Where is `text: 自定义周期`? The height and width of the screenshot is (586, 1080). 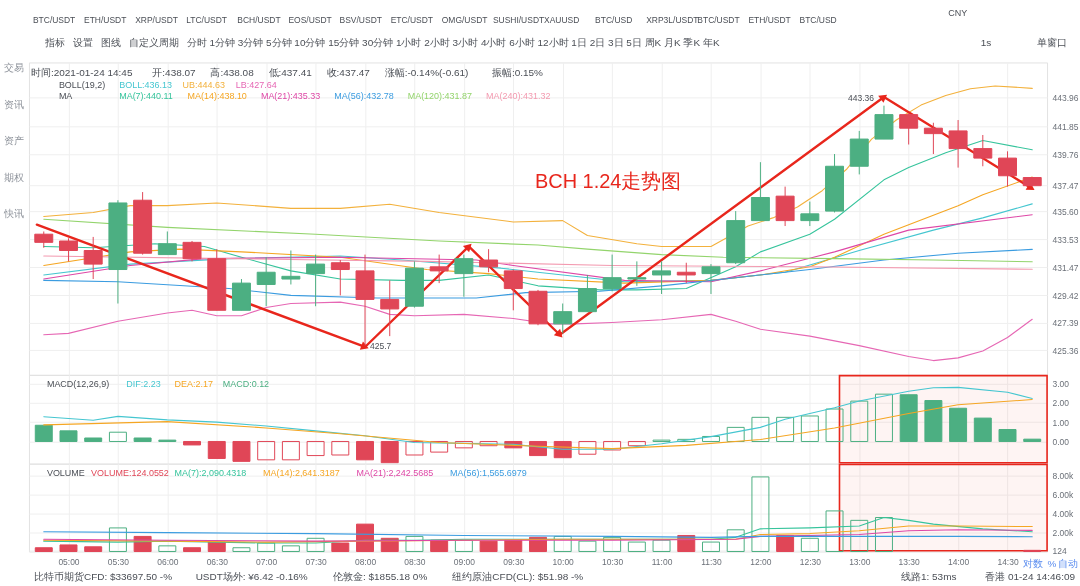
text: 自定义周期 is located at coordinates (153, 43).